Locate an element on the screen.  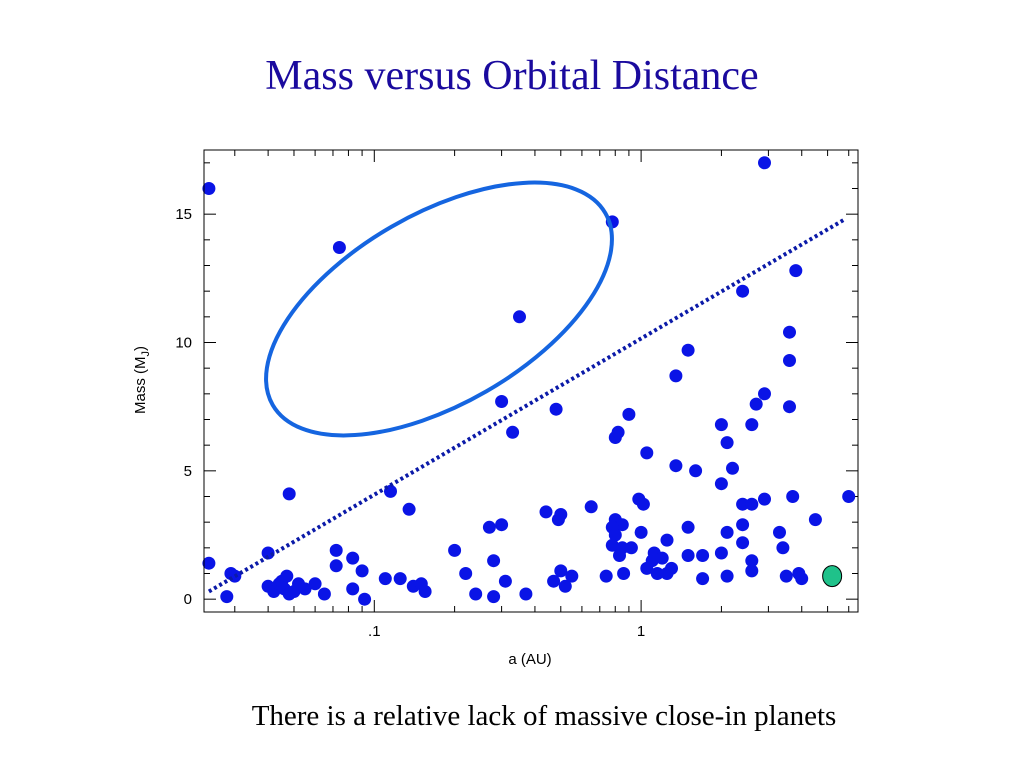
slide-title: Mass versus Orbital Distance is located at coordinates (512, 76).